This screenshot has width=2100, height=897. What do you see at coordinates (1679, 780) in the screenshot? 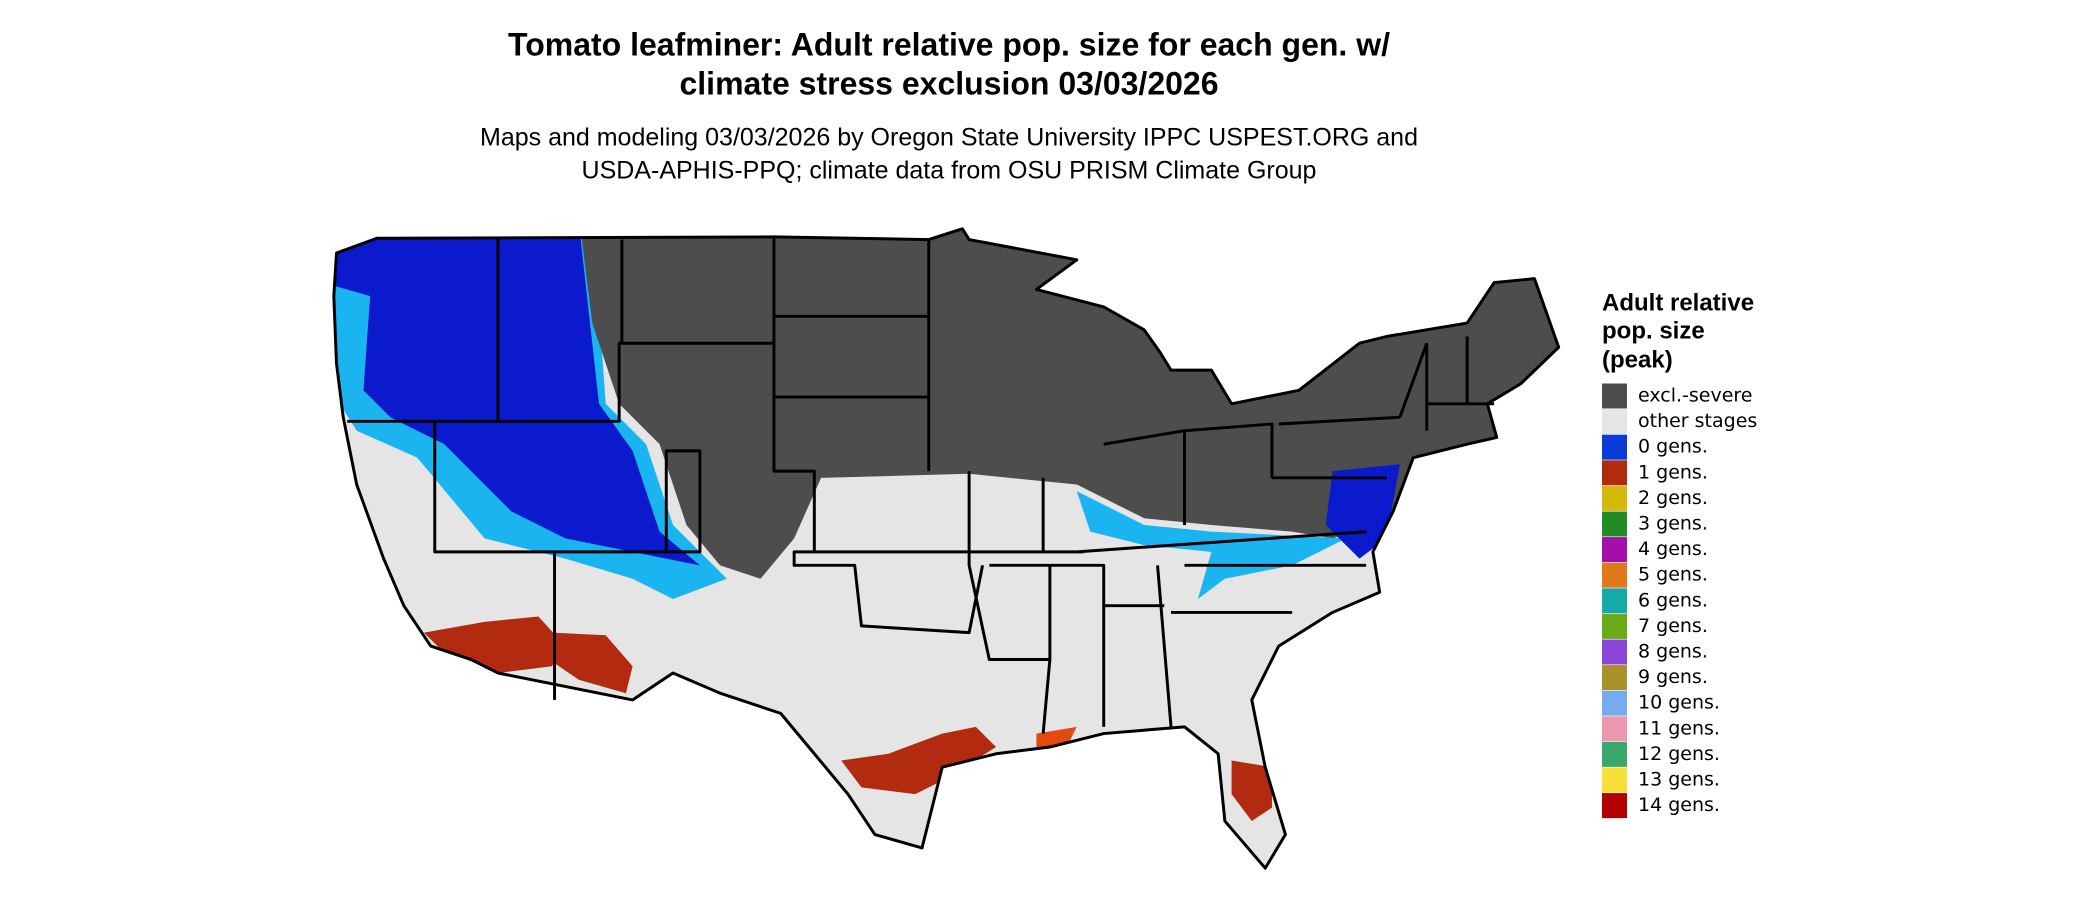
I see `legend-label: 13 gens.` at bounding box center [1679, 780].